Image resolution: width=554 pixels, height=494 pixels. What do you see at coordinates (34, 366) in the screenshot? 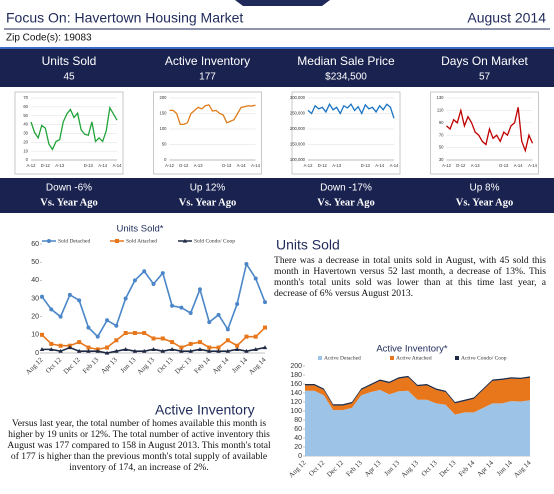
I see `x-tick-label: Aug 12` at bounding box center [34, 366].